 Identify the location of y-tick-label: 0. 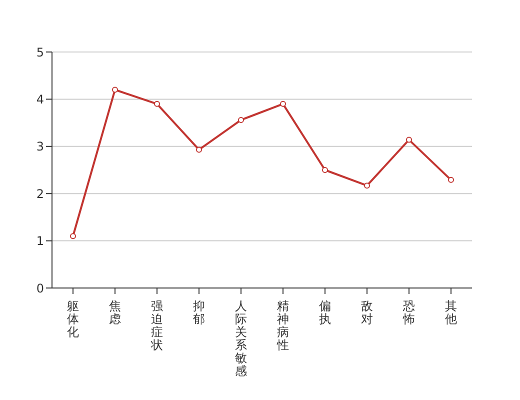
(40, 288).